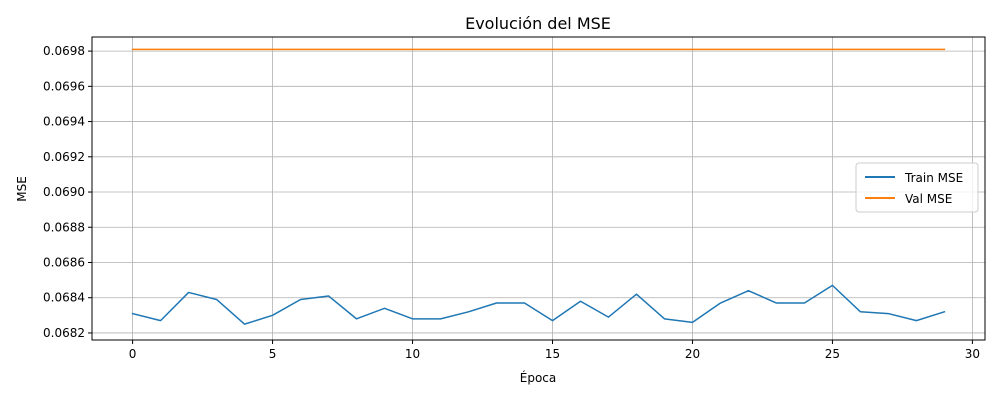 The width and height of the screenshot is (1000, 400). What do you see at coordinates (64, 262) in the screenshot?
I see `y-tick-label: 0.0686` at bounding box center [64, 262].